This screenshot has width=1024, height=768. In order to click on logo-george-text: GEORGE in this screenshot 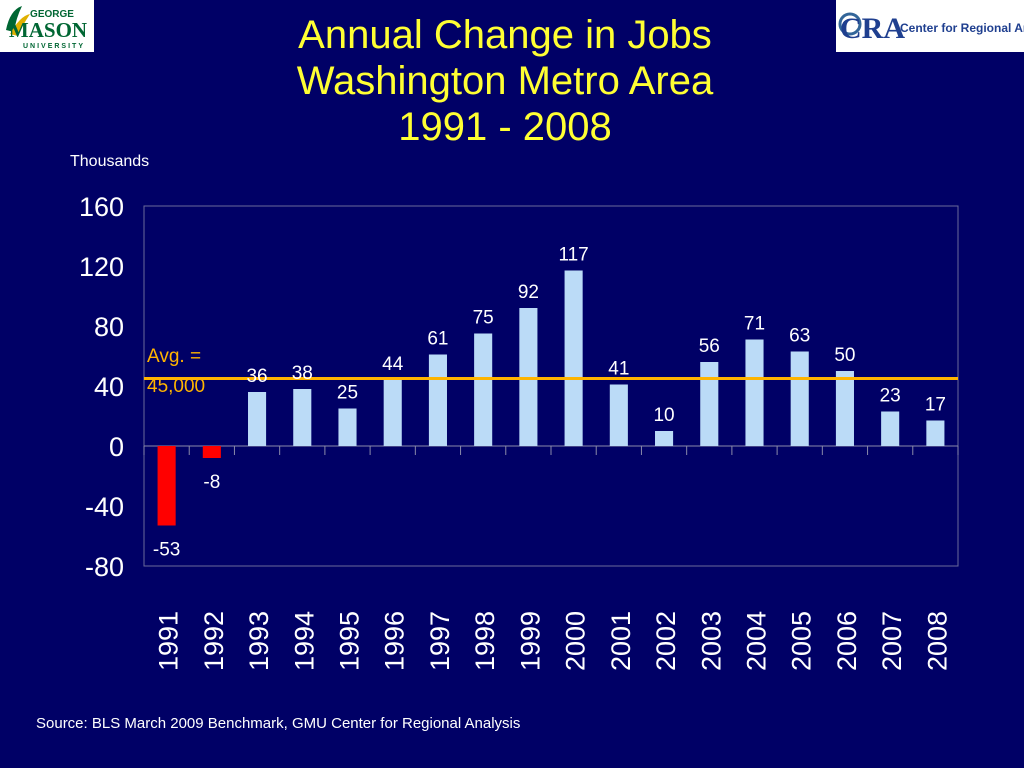, I will do `click(52, 14)`.